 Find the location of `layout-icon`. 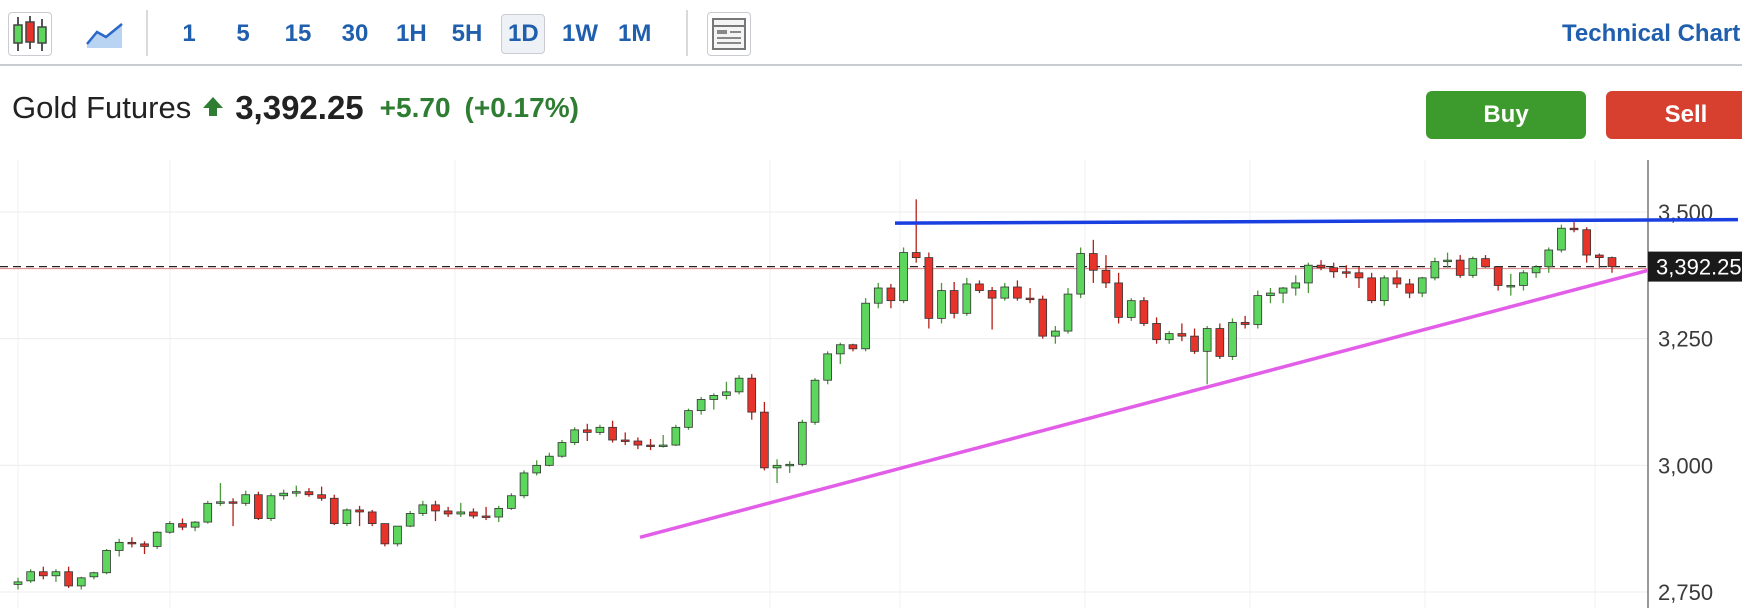

layout-icon is located at coordinates (729, 34).